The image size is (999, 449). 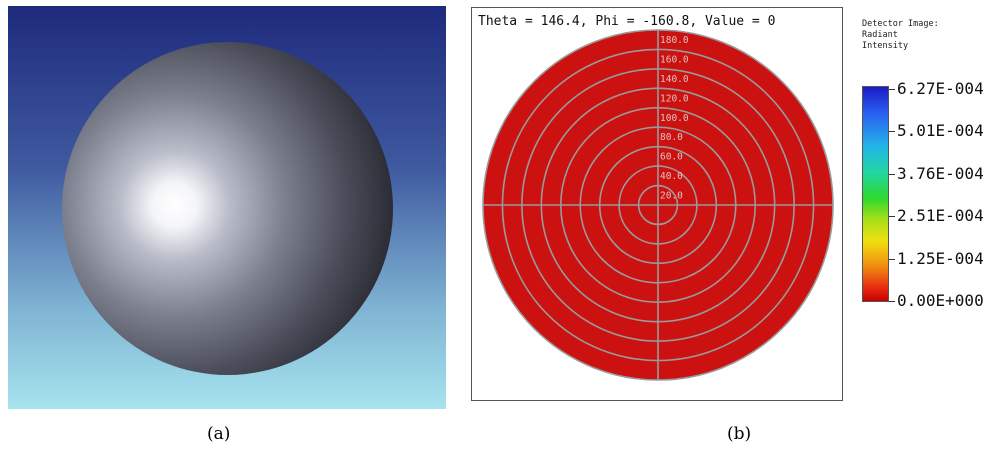 What do you see at coordinates (940, 215) in the screenshot?
I see `legend-tick-label: 2.51E-004` at bounding box center [940, 215].